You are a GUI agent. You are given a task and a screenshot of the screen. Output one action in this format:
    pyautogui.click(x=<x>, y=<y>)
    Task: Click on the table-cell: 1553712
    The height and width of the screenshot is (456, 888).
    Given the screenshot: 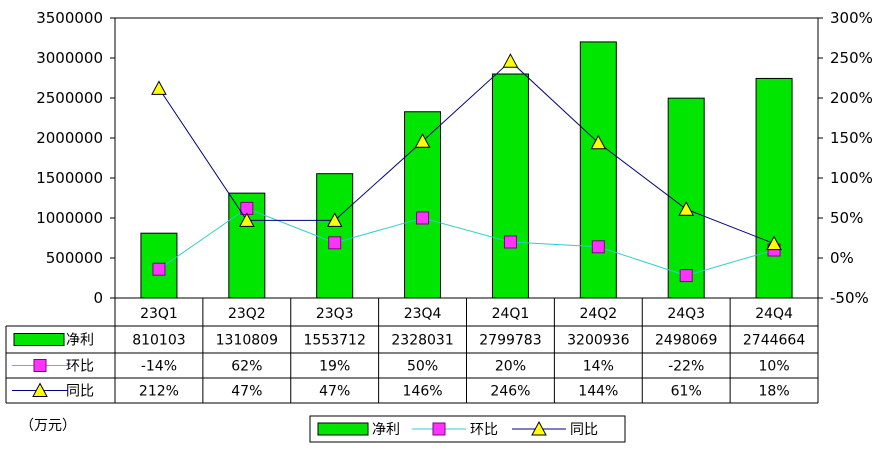 What is the action you would take?
    pyautogui.click(x=335, y=341)
    